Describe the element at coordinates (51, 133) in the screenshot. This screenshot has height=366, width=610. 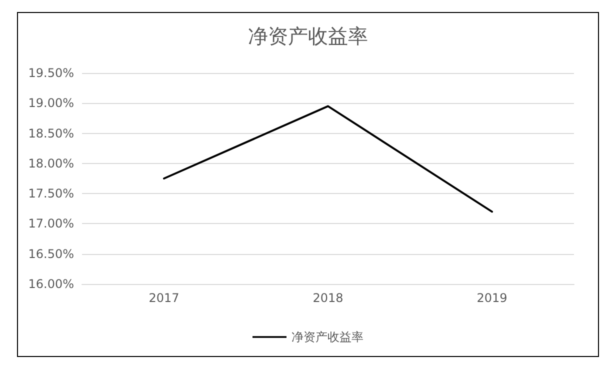
I see `y-tick-label: 18.50%` at that location.